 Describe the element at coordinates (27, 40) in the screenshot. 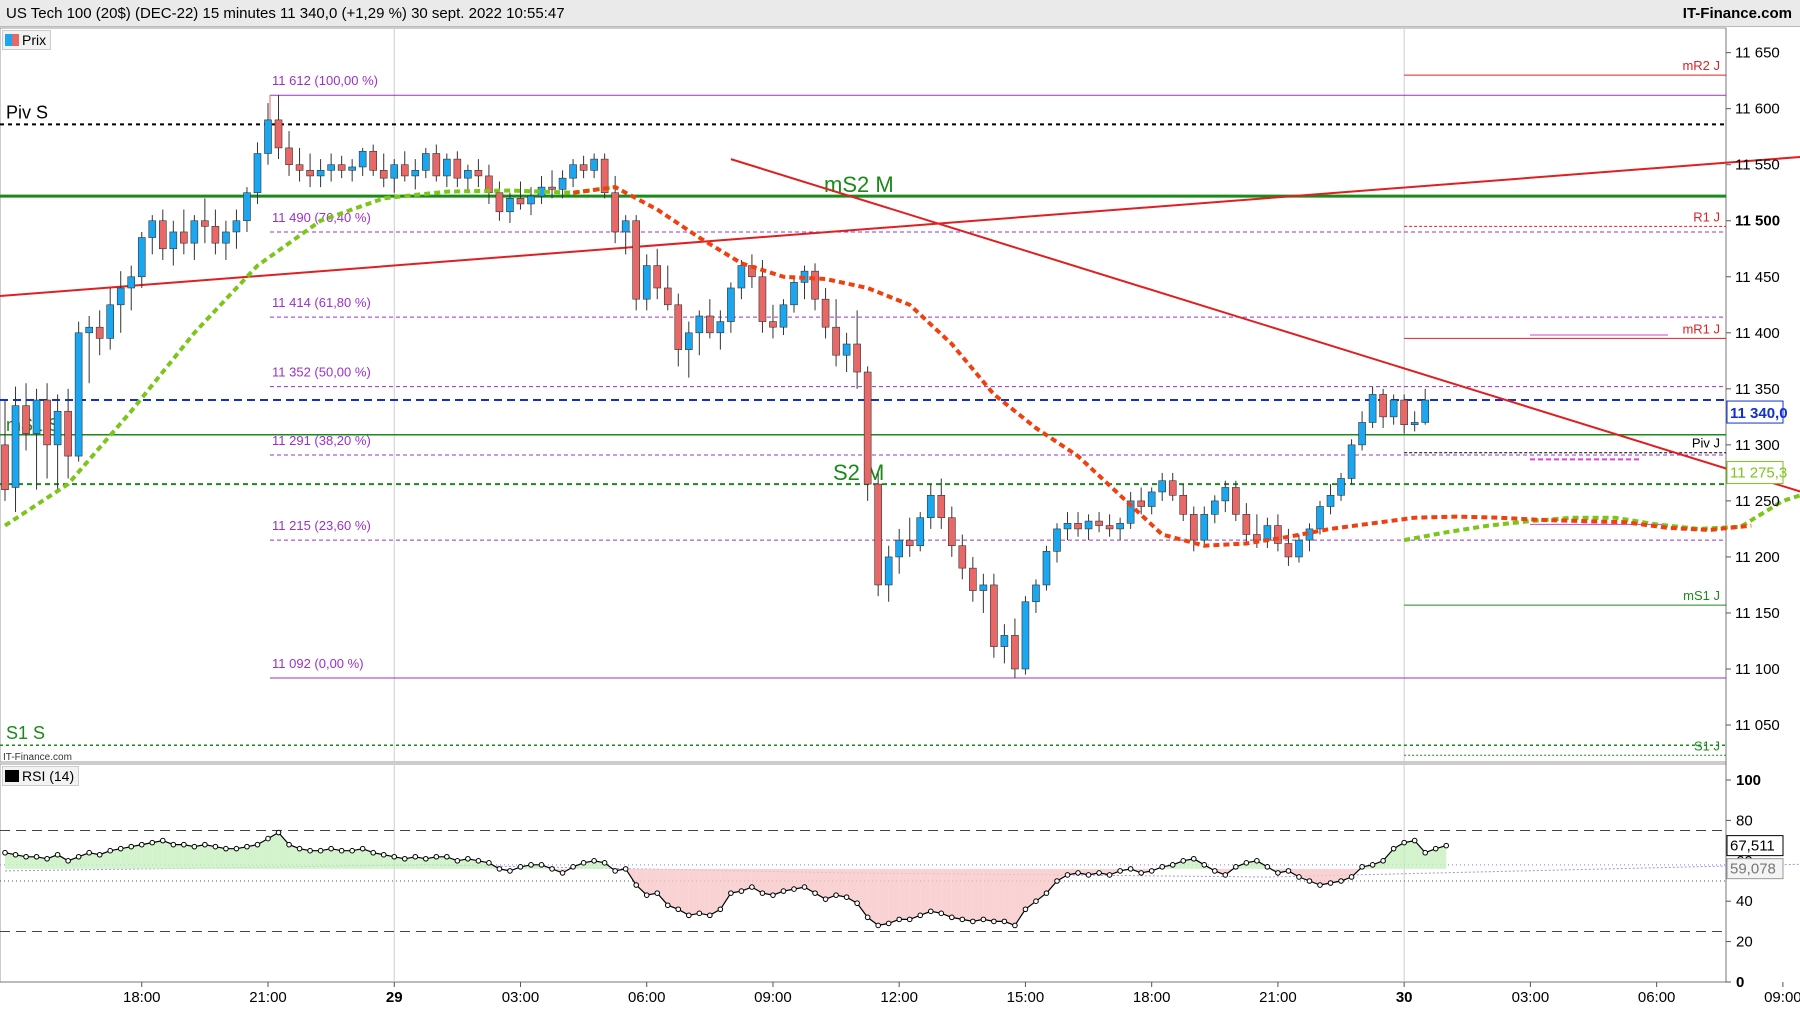

I see `price-legend: Prix` at that location.